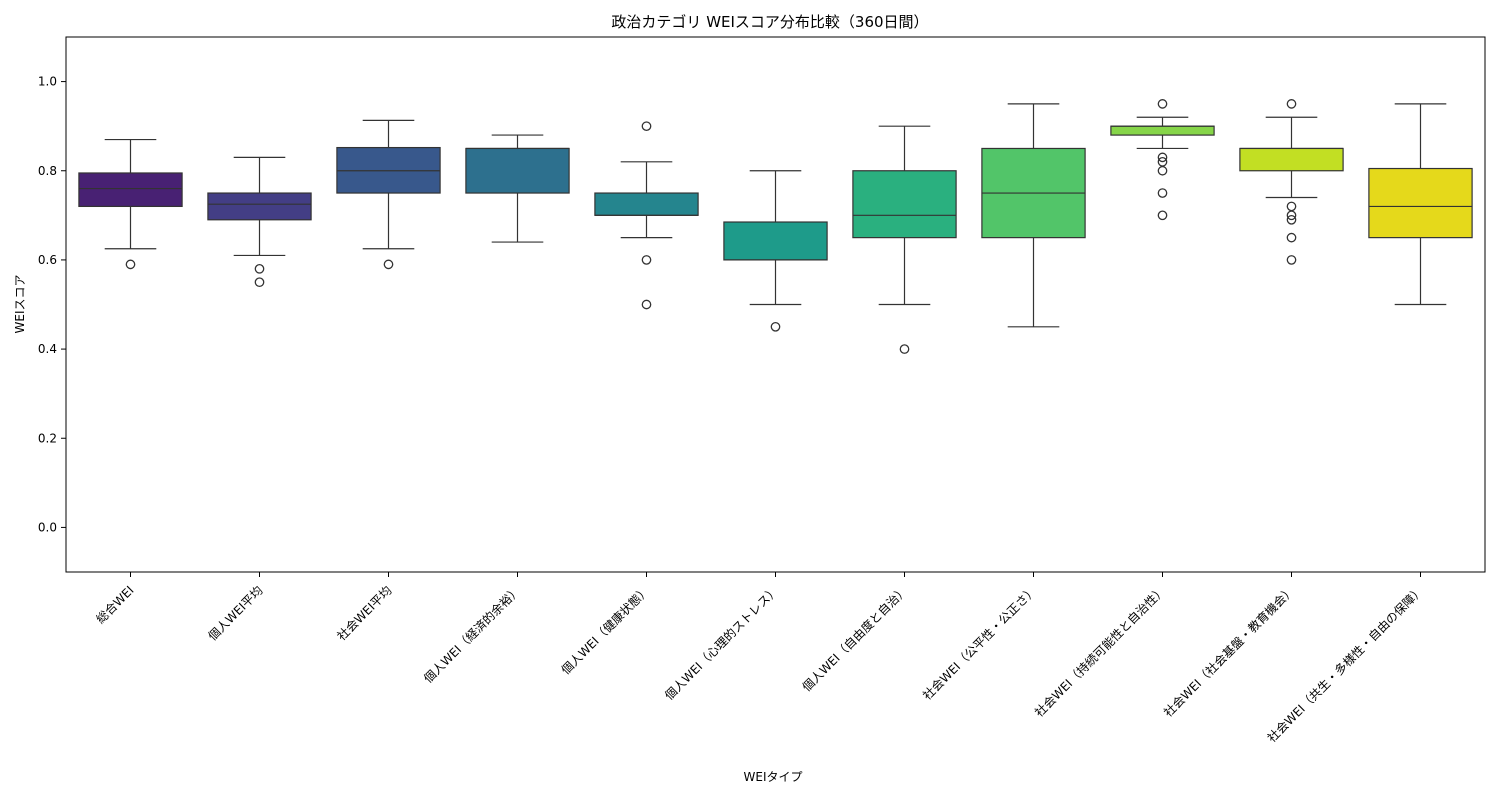  Describe the element at coordinates (1345, 664) in the screenshot. I see `x-tick-label: 社会WEI（共生・多様性・自由の保障）` at that location.